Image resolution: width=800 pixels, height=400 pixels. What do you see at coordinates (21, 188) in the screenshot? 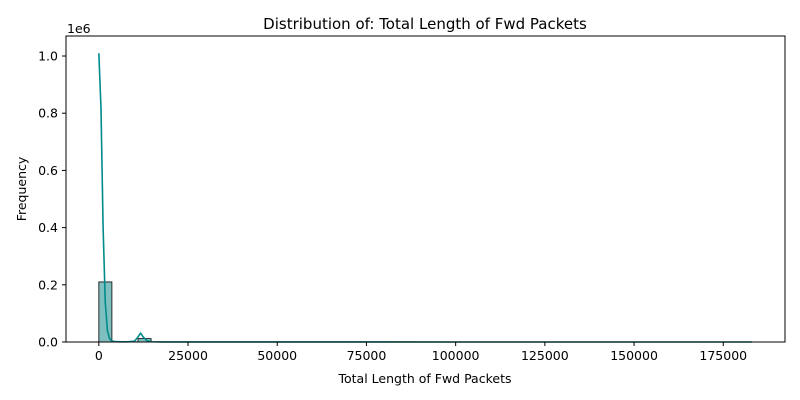
I see `y-axis-label: Frequency` at bounding box center [21, 188].